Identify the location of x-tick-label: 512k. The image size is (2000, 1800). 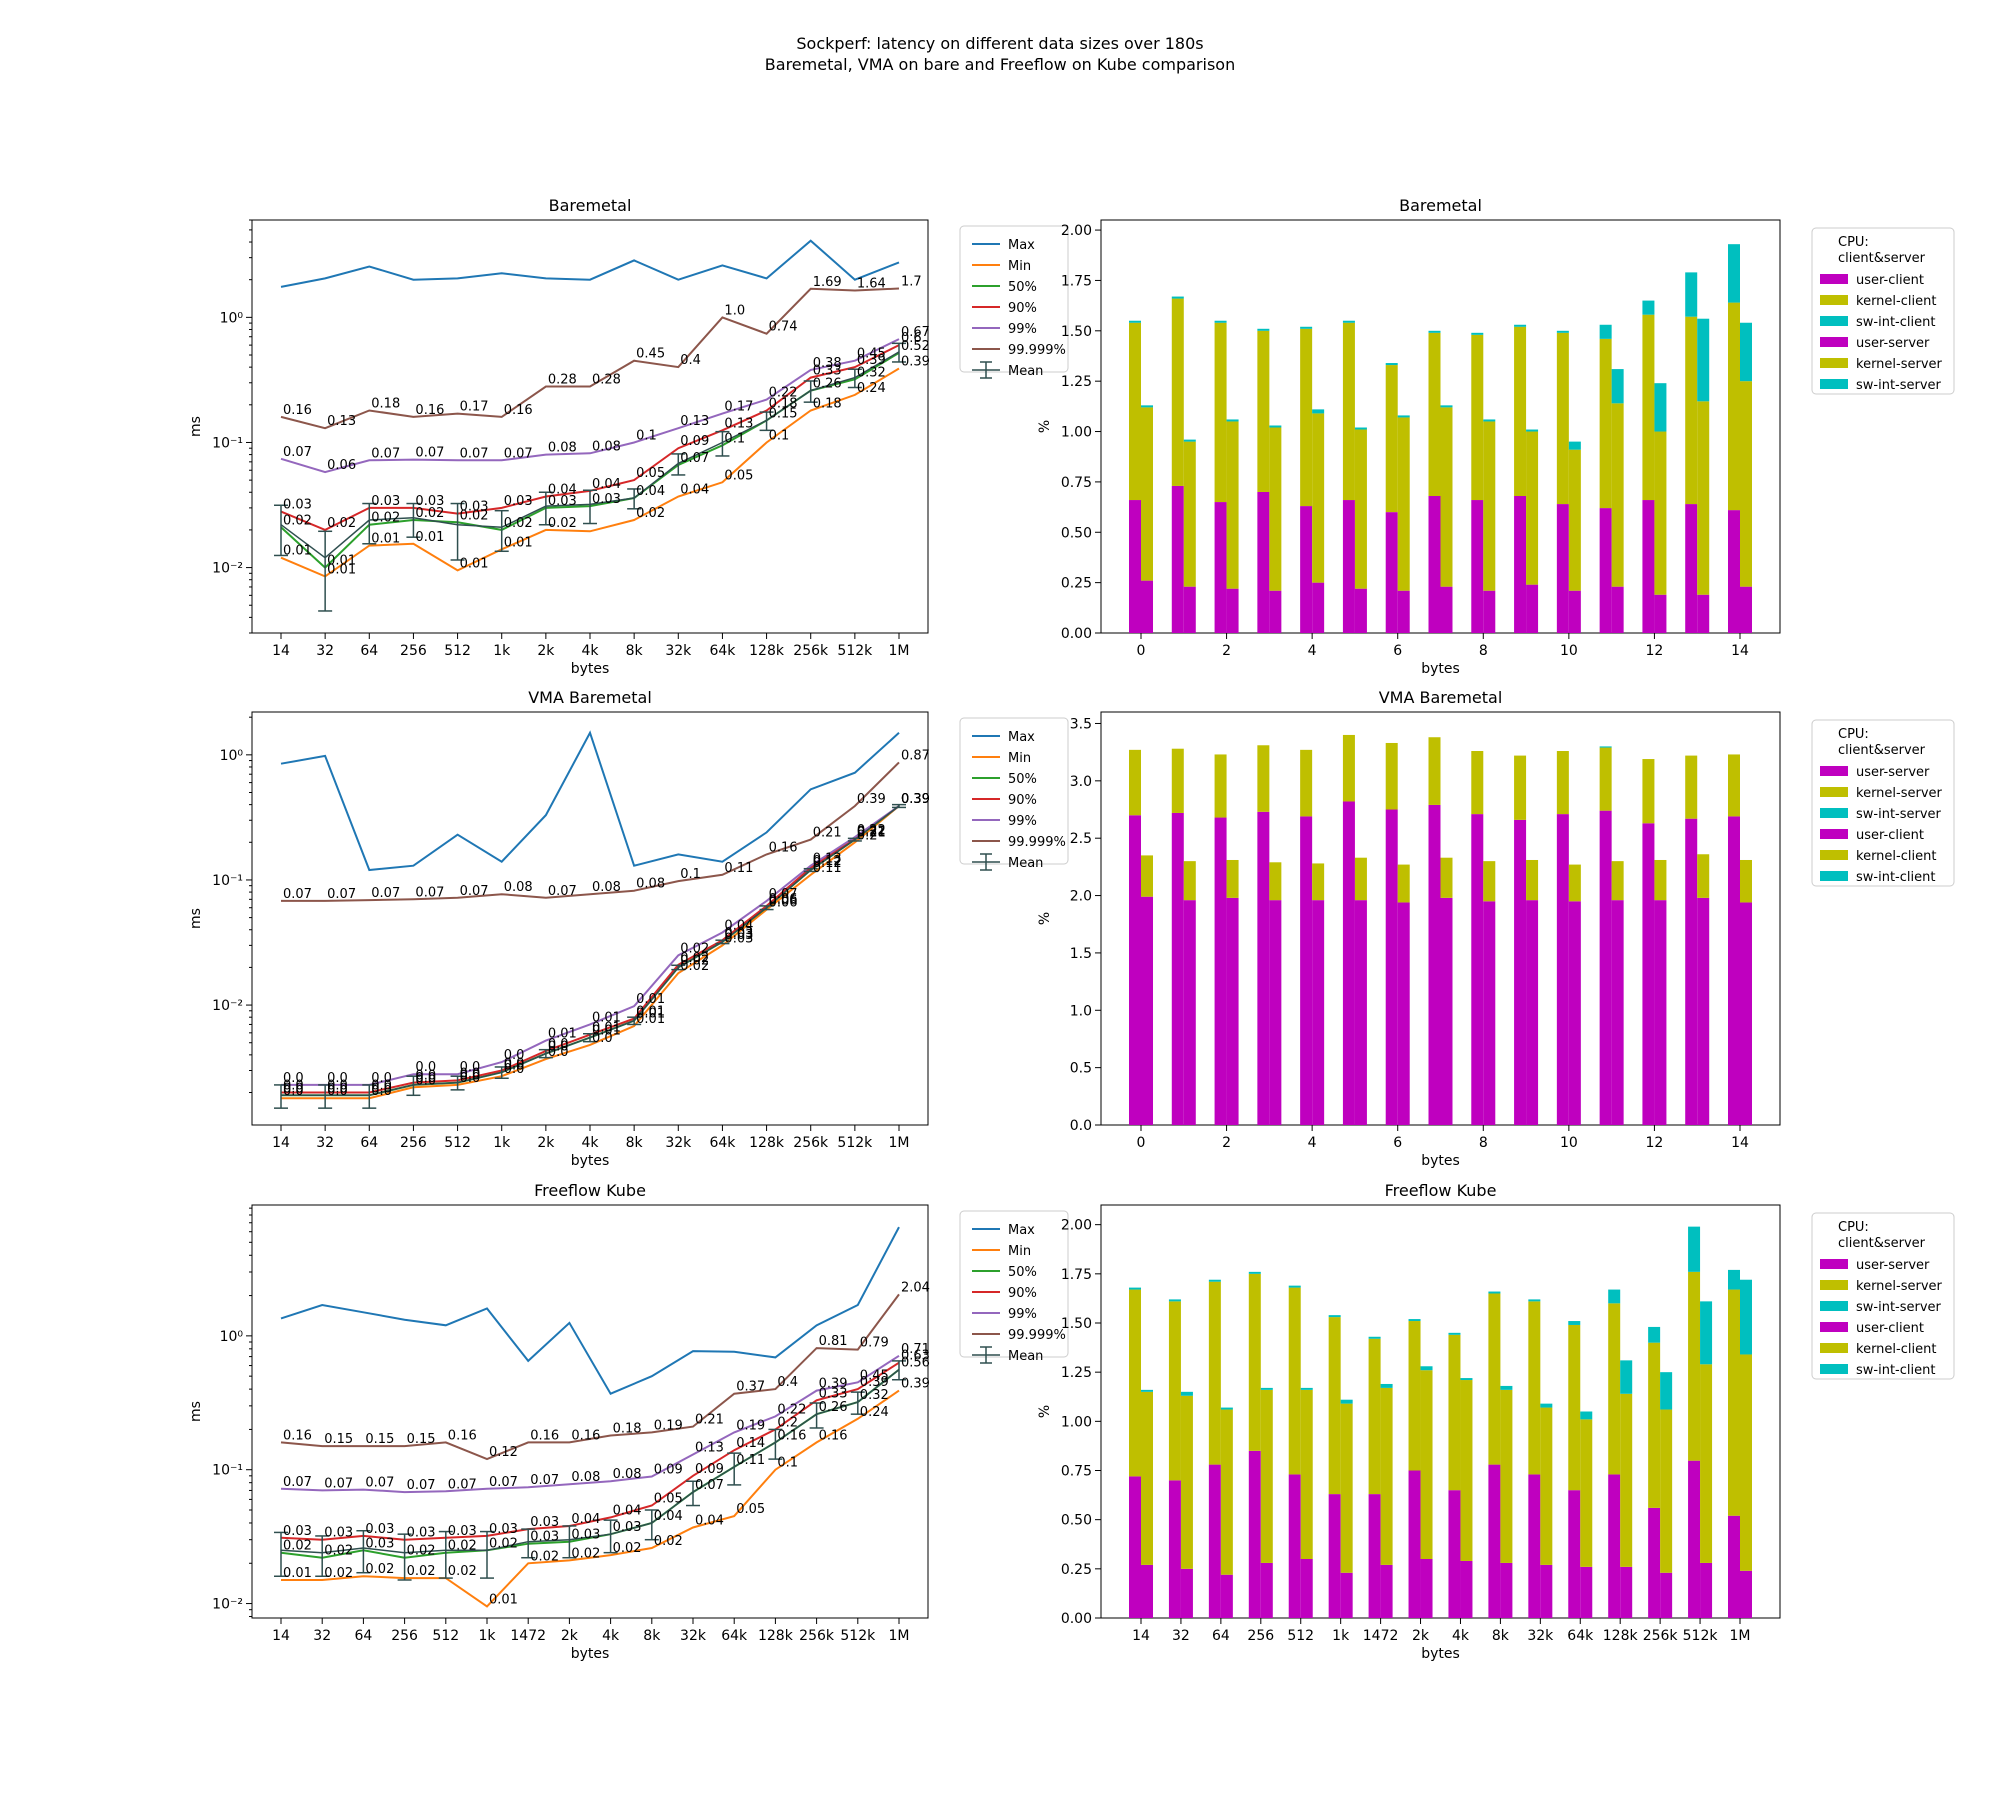
(855, 651).